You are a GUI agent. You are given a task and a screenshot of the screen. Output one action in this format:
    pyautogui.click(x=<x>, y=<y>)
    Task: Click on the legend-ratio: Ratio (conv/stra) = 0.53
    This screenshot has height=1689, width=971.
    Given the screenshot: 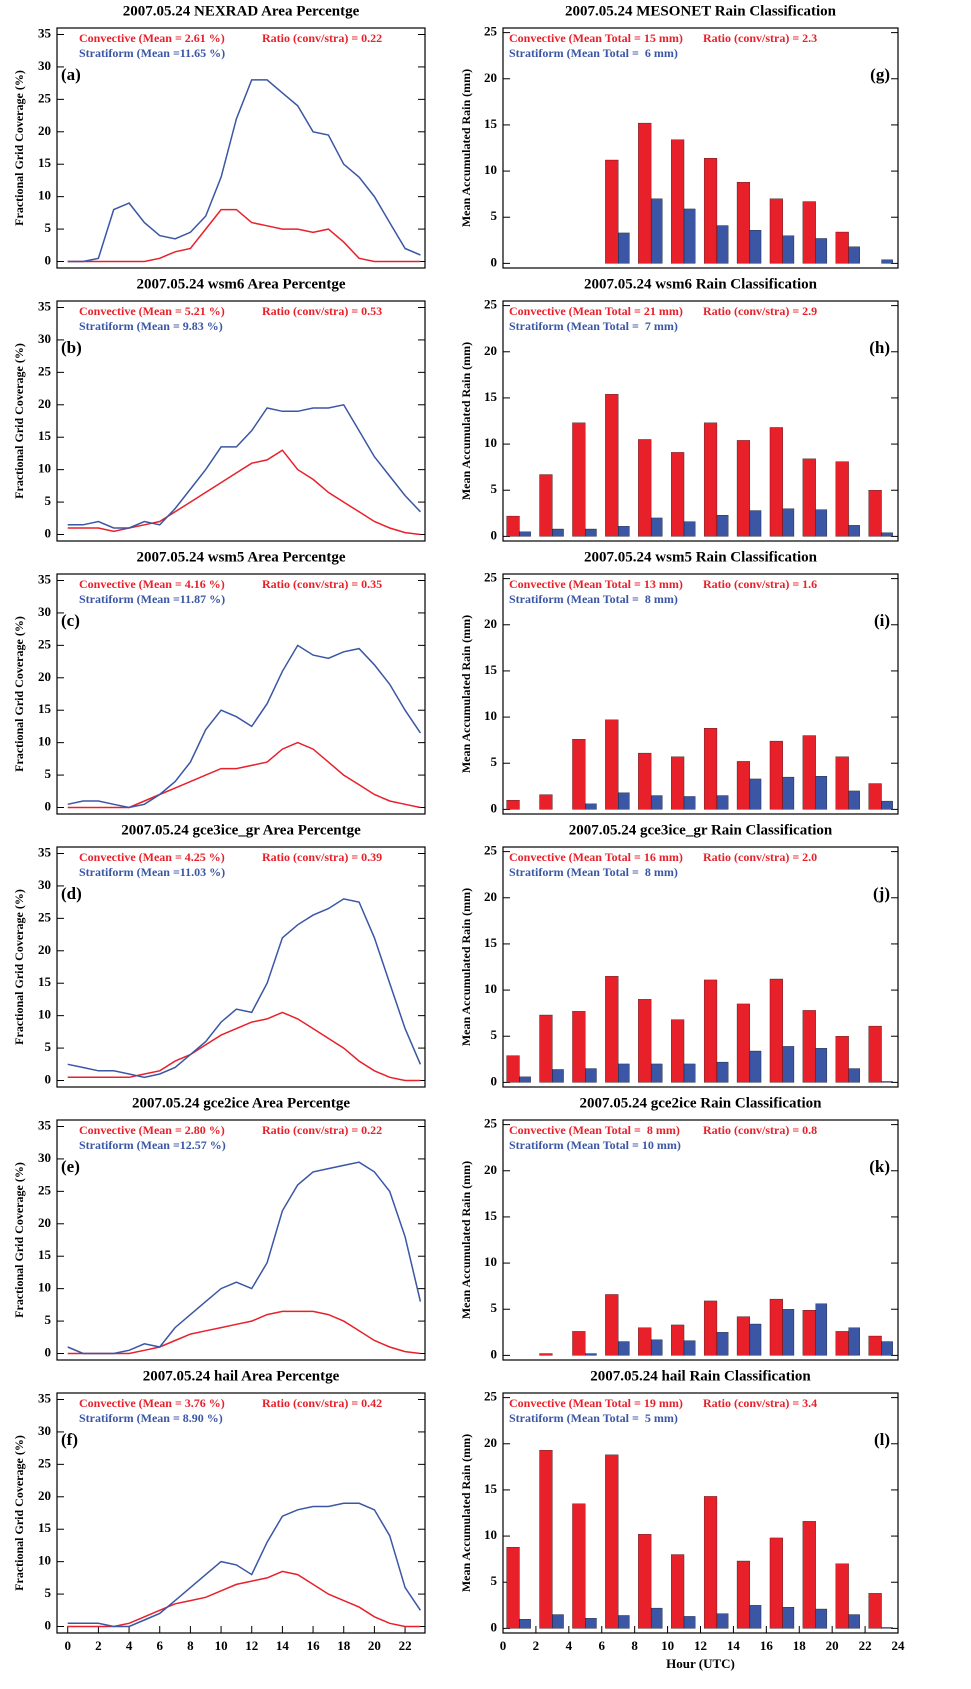 What is the action you would take?
    pyautogui.click(x=322, y=311)
    